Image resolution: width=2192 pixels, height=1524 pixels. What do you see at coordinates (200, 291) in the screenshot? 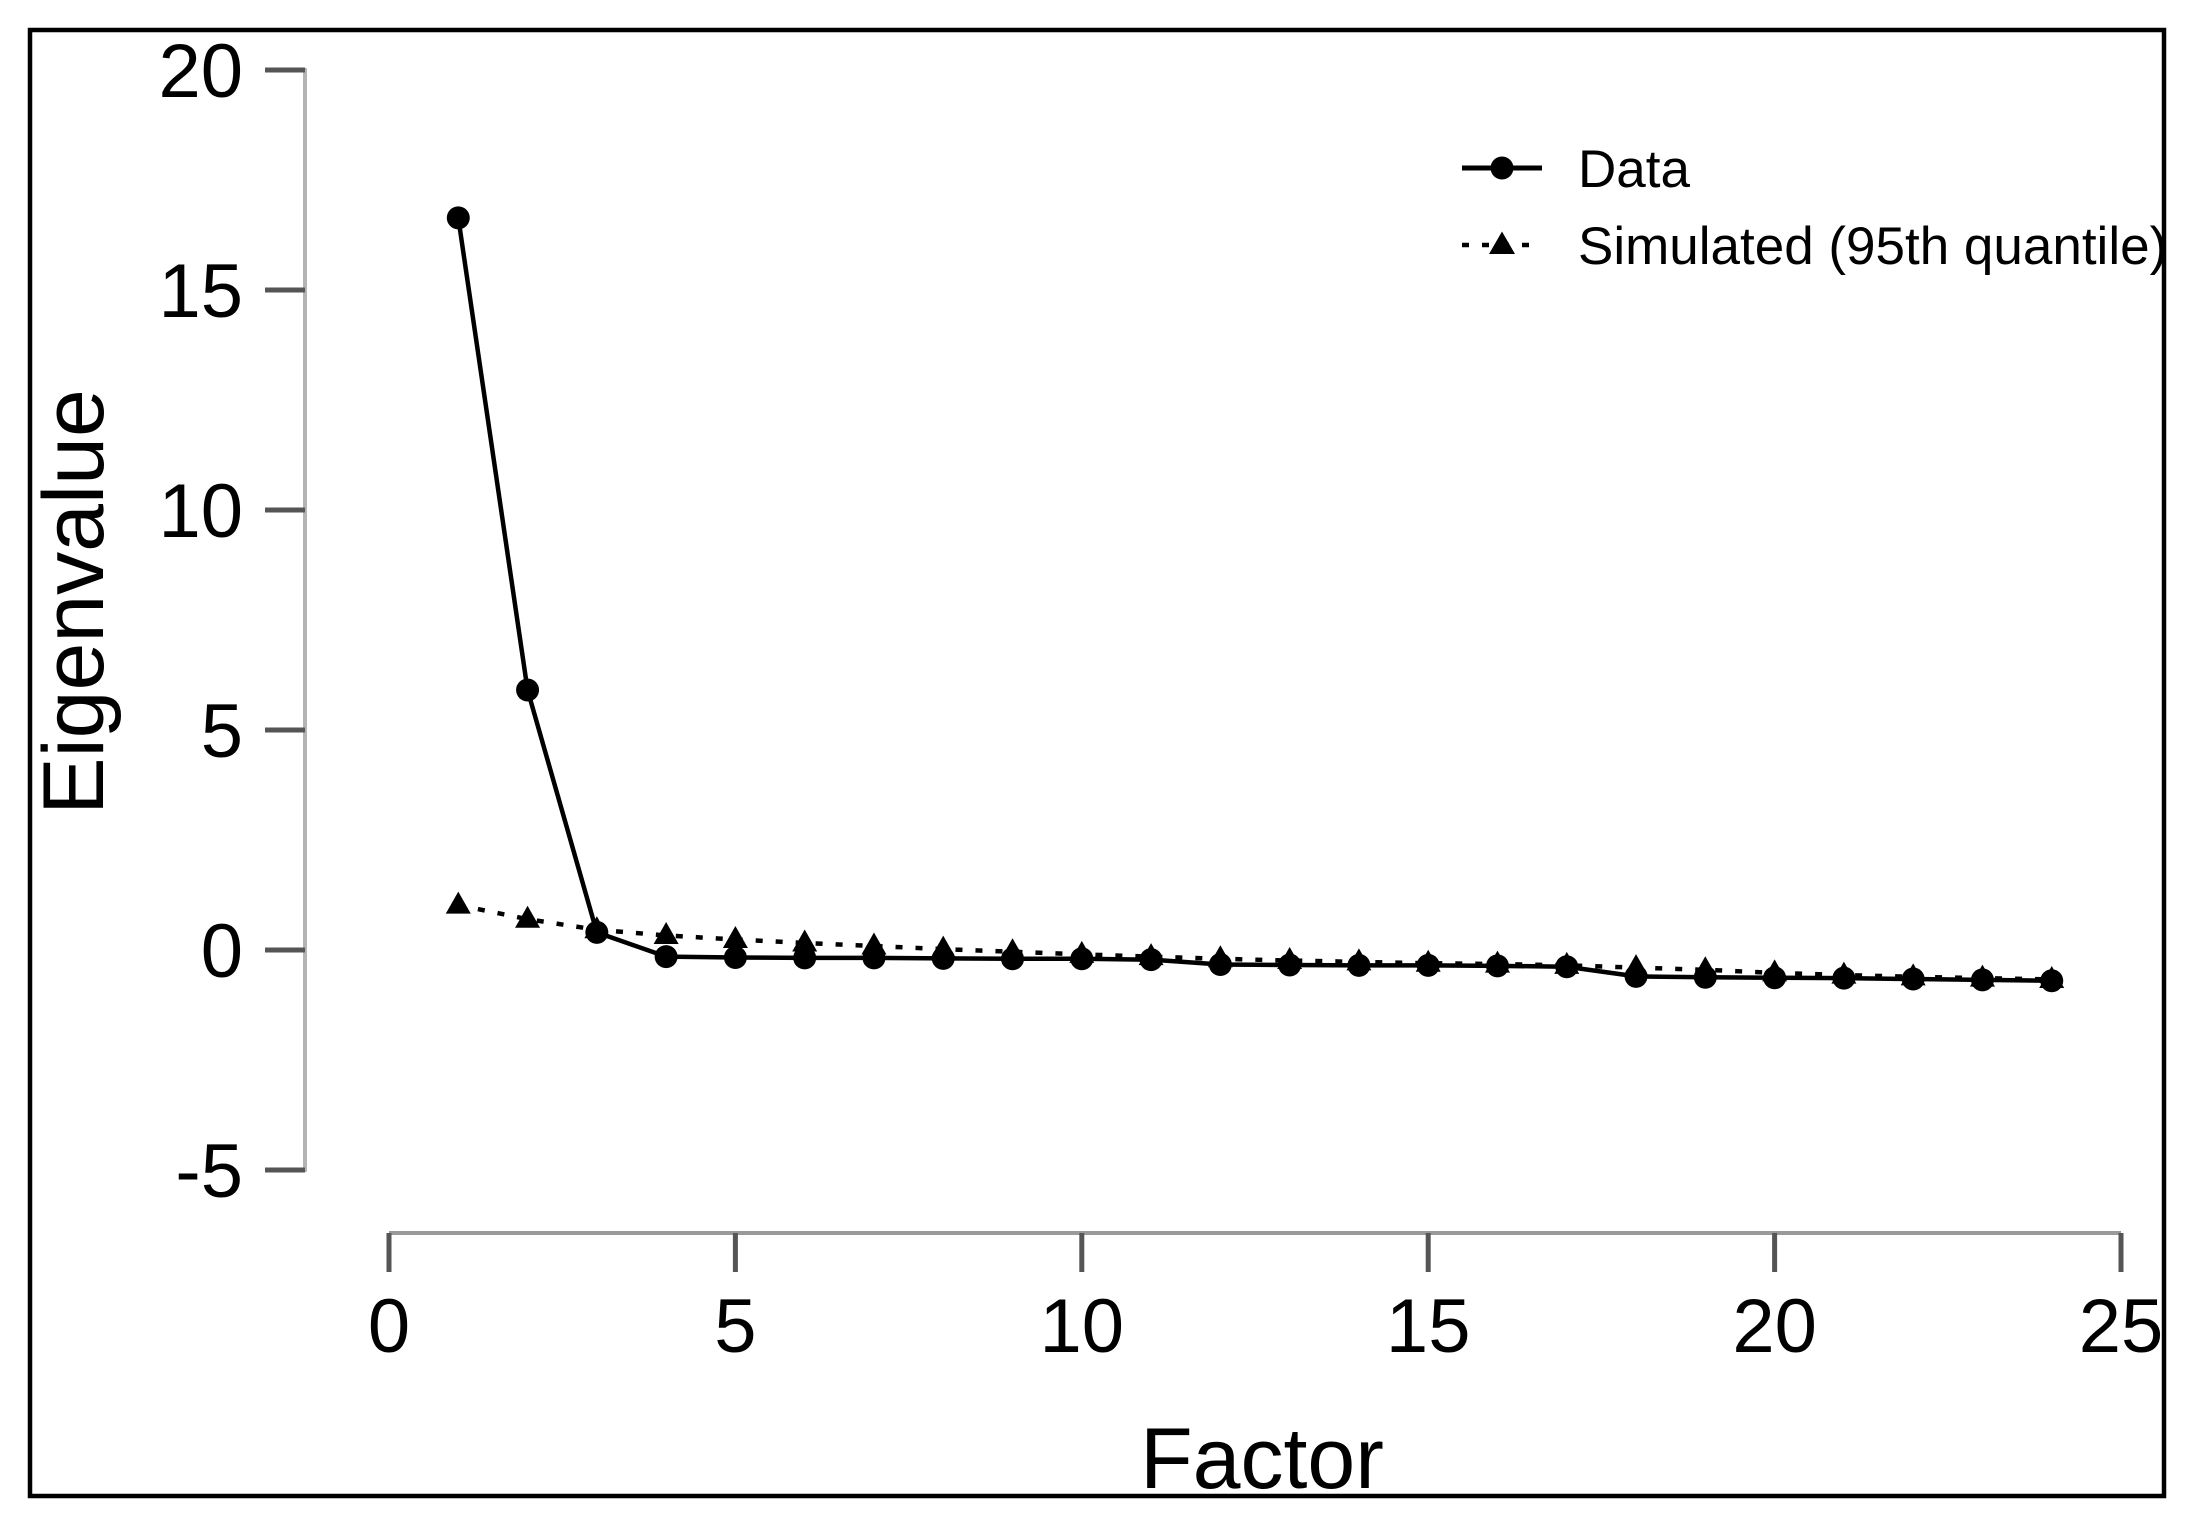
I see `y-tick-label: 15` at bounding box center [200, 291].